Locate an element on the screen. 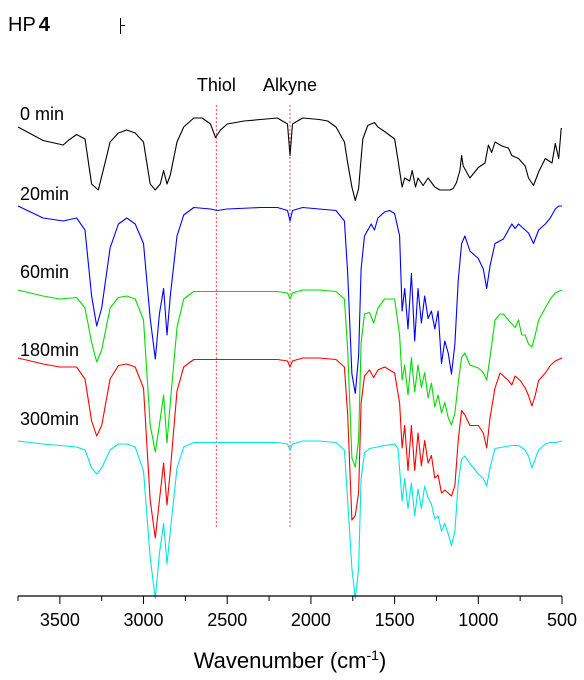 This screenshot has height=680, width=584. annotation-lines is located at coordinates (253, 316).